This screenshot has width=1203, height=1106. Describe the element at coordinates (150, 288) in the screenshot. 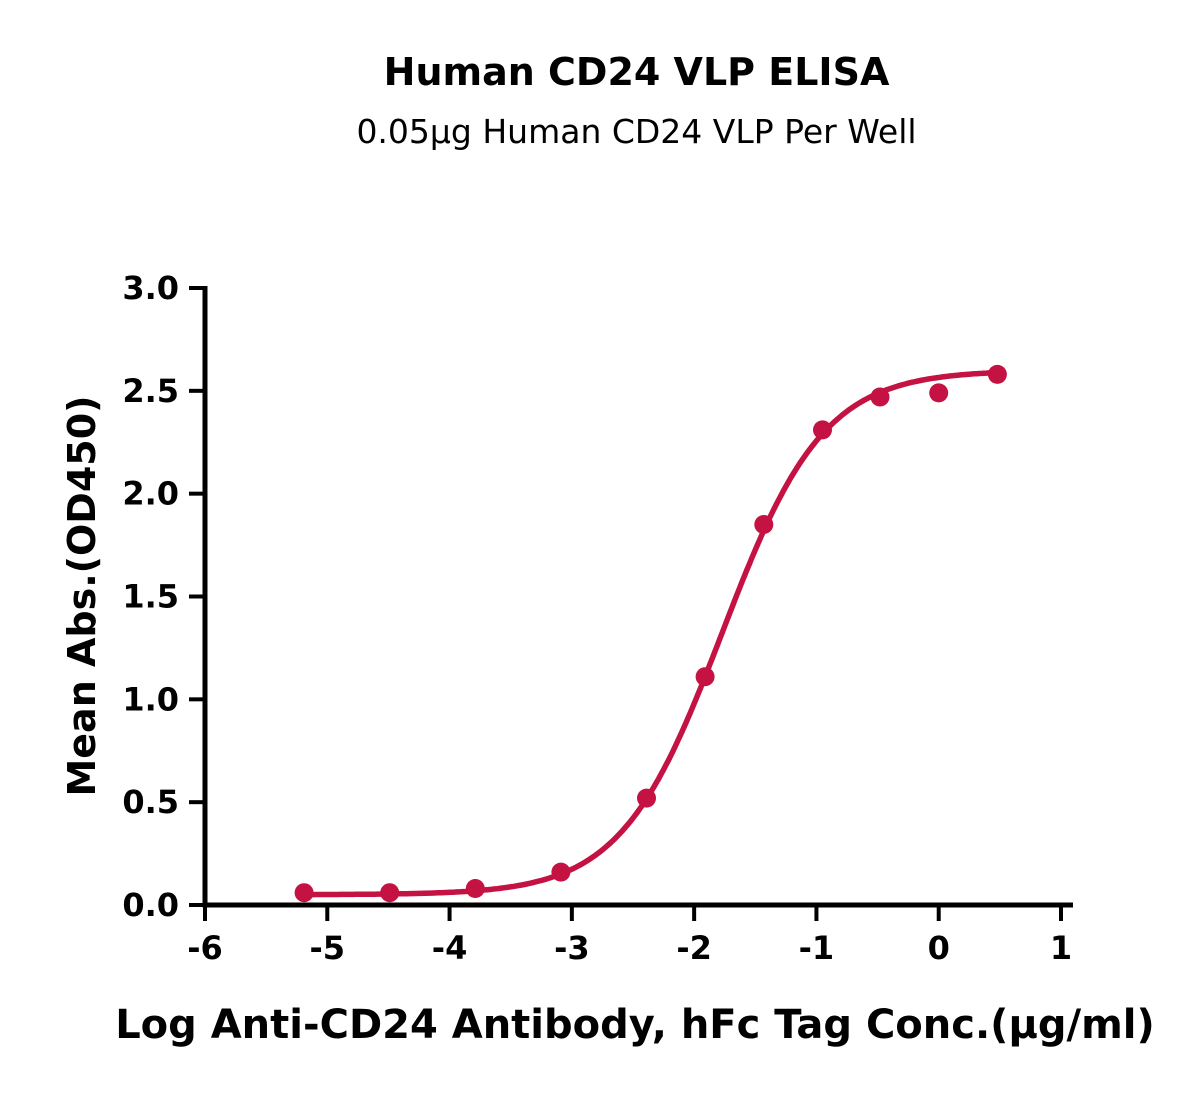

I see `y-tick-label: 3.0` at that location.